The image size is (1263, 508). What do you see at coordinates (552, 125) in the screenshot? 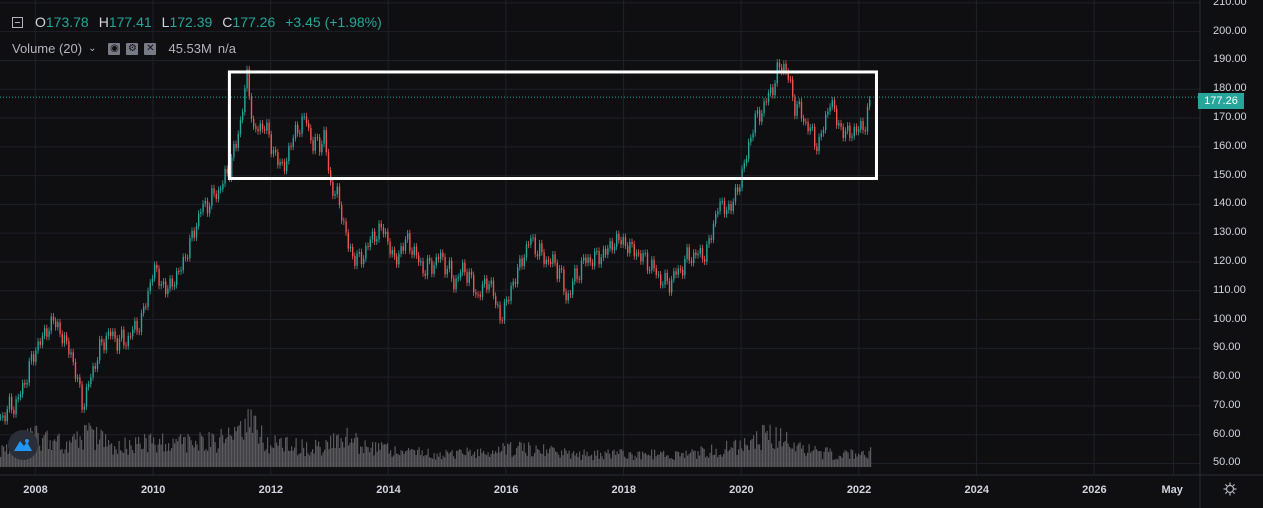
I see `annotation-rectangle` at bounding box center [552, 125].